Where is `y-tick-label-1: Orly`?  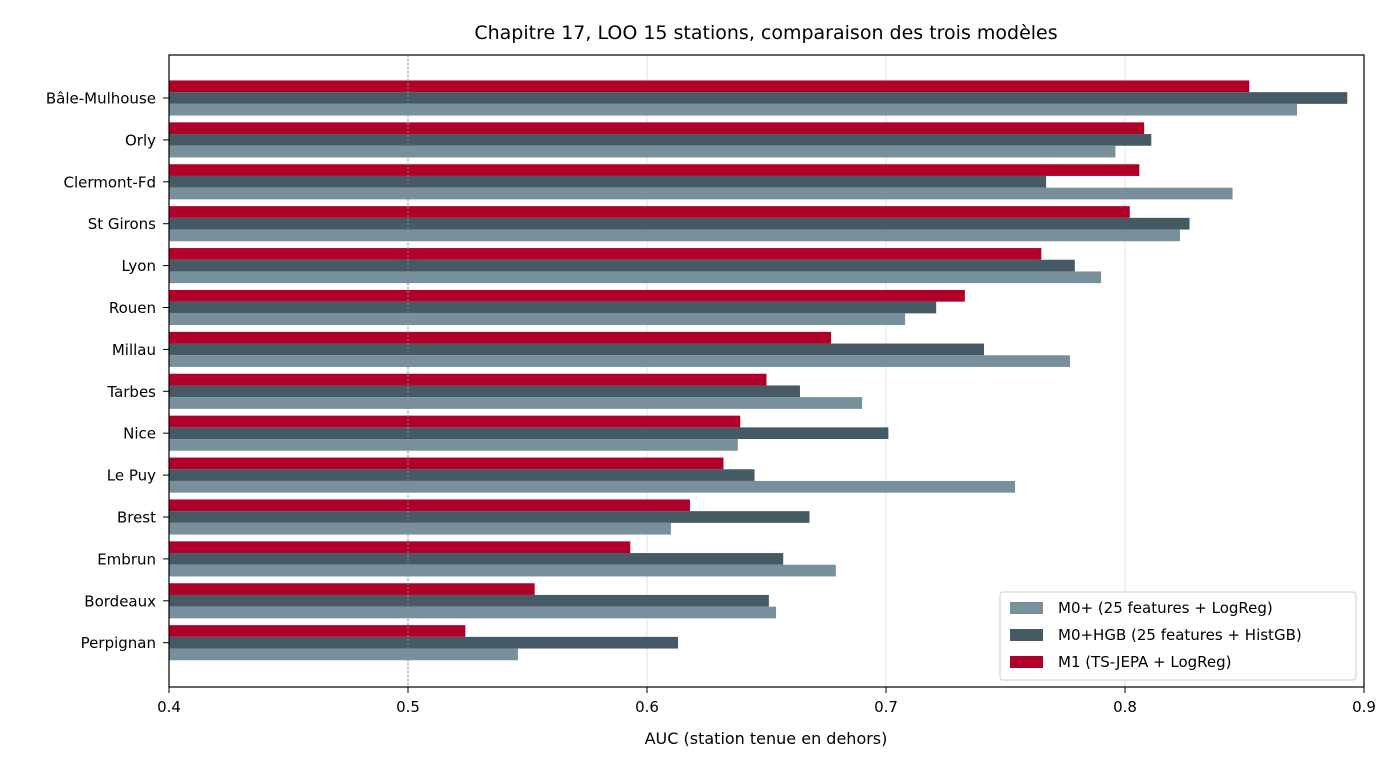
y-tick-label-1: Orly is located at coordinates (140, 140).